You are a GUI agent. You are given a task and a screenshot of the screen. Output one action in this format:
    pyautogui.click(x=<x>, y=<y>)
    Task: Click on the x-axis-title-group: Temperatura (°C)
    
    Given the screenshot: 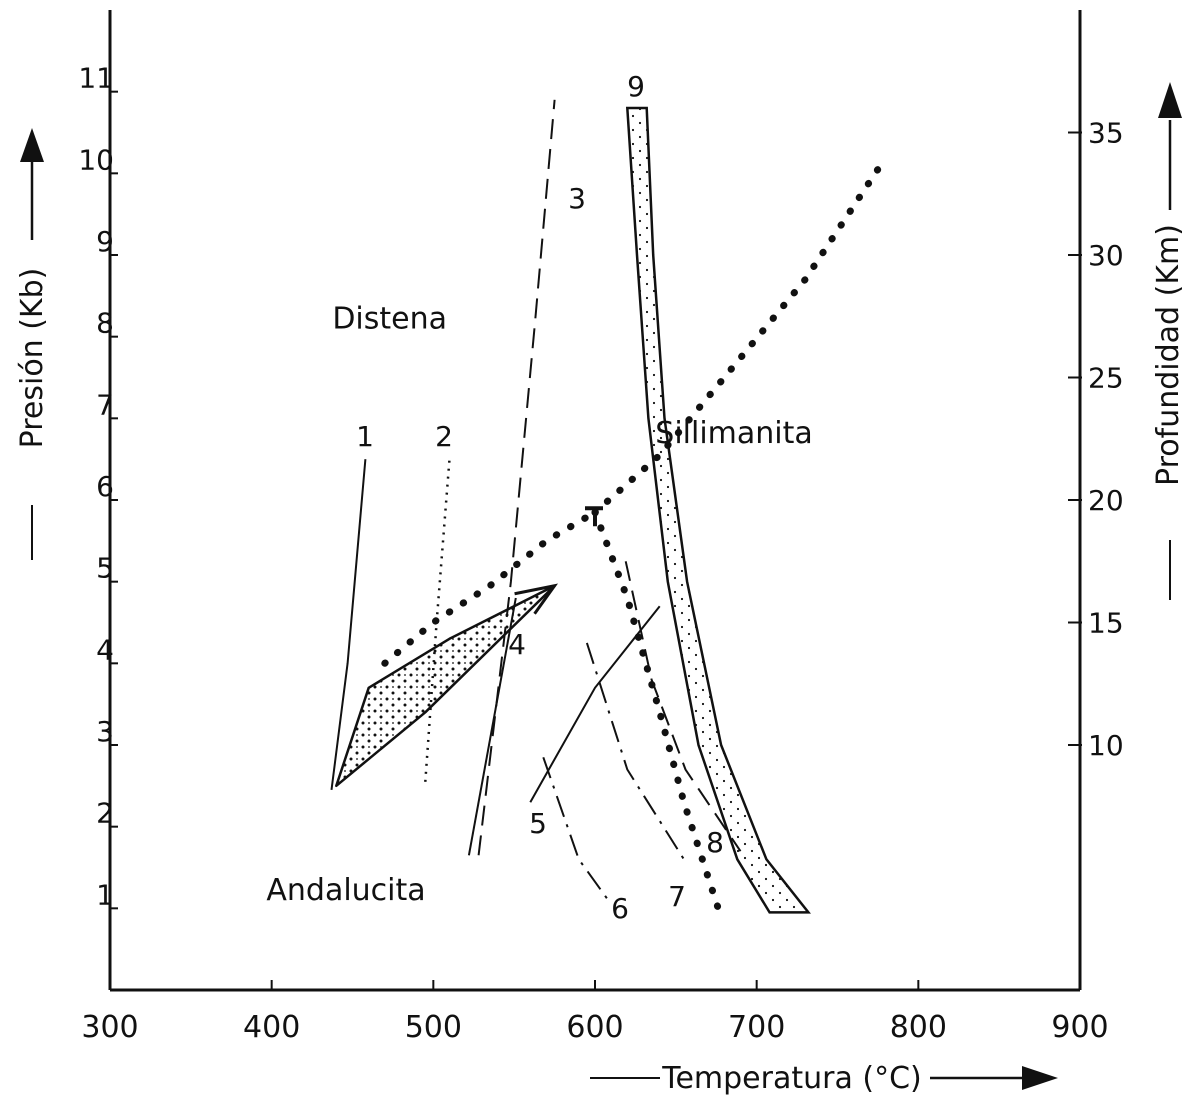 What is the action you would take?
    pyautogui.click(x=824, y=1078)
    